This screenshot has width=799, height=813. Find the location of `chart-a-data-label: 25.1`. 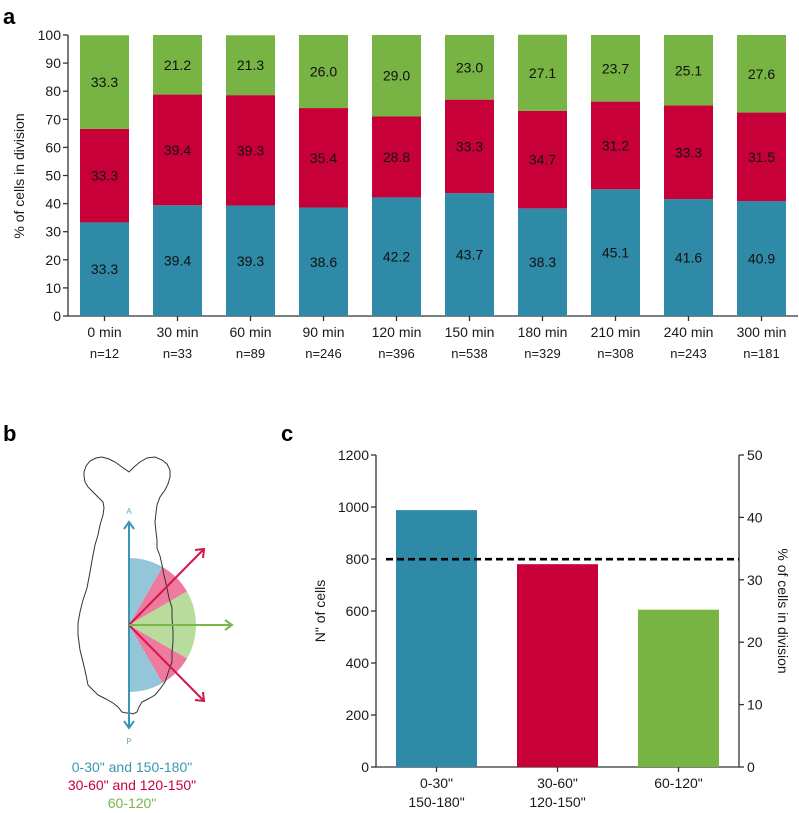

chart-a-data-label: 25.1 is located at coordinates (688, 70).